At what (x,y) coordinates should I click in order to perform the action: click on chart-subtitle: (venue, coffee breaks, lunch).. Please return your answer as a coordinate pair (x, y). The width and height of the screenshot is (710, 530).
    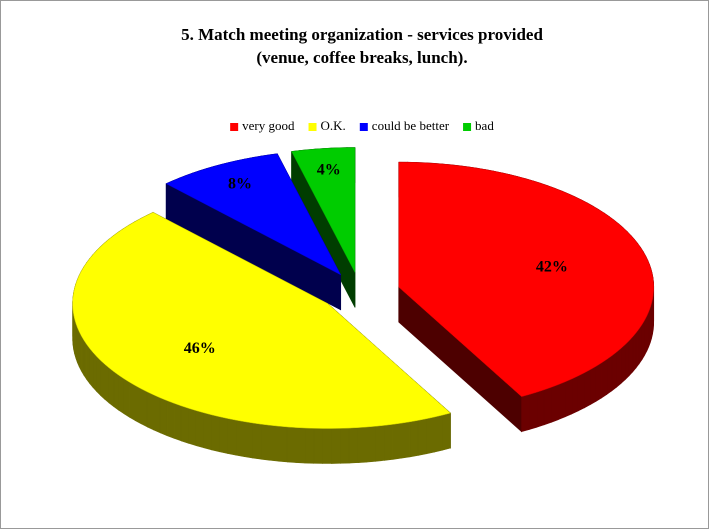
    Looking at the image, I should click on (361, 57).